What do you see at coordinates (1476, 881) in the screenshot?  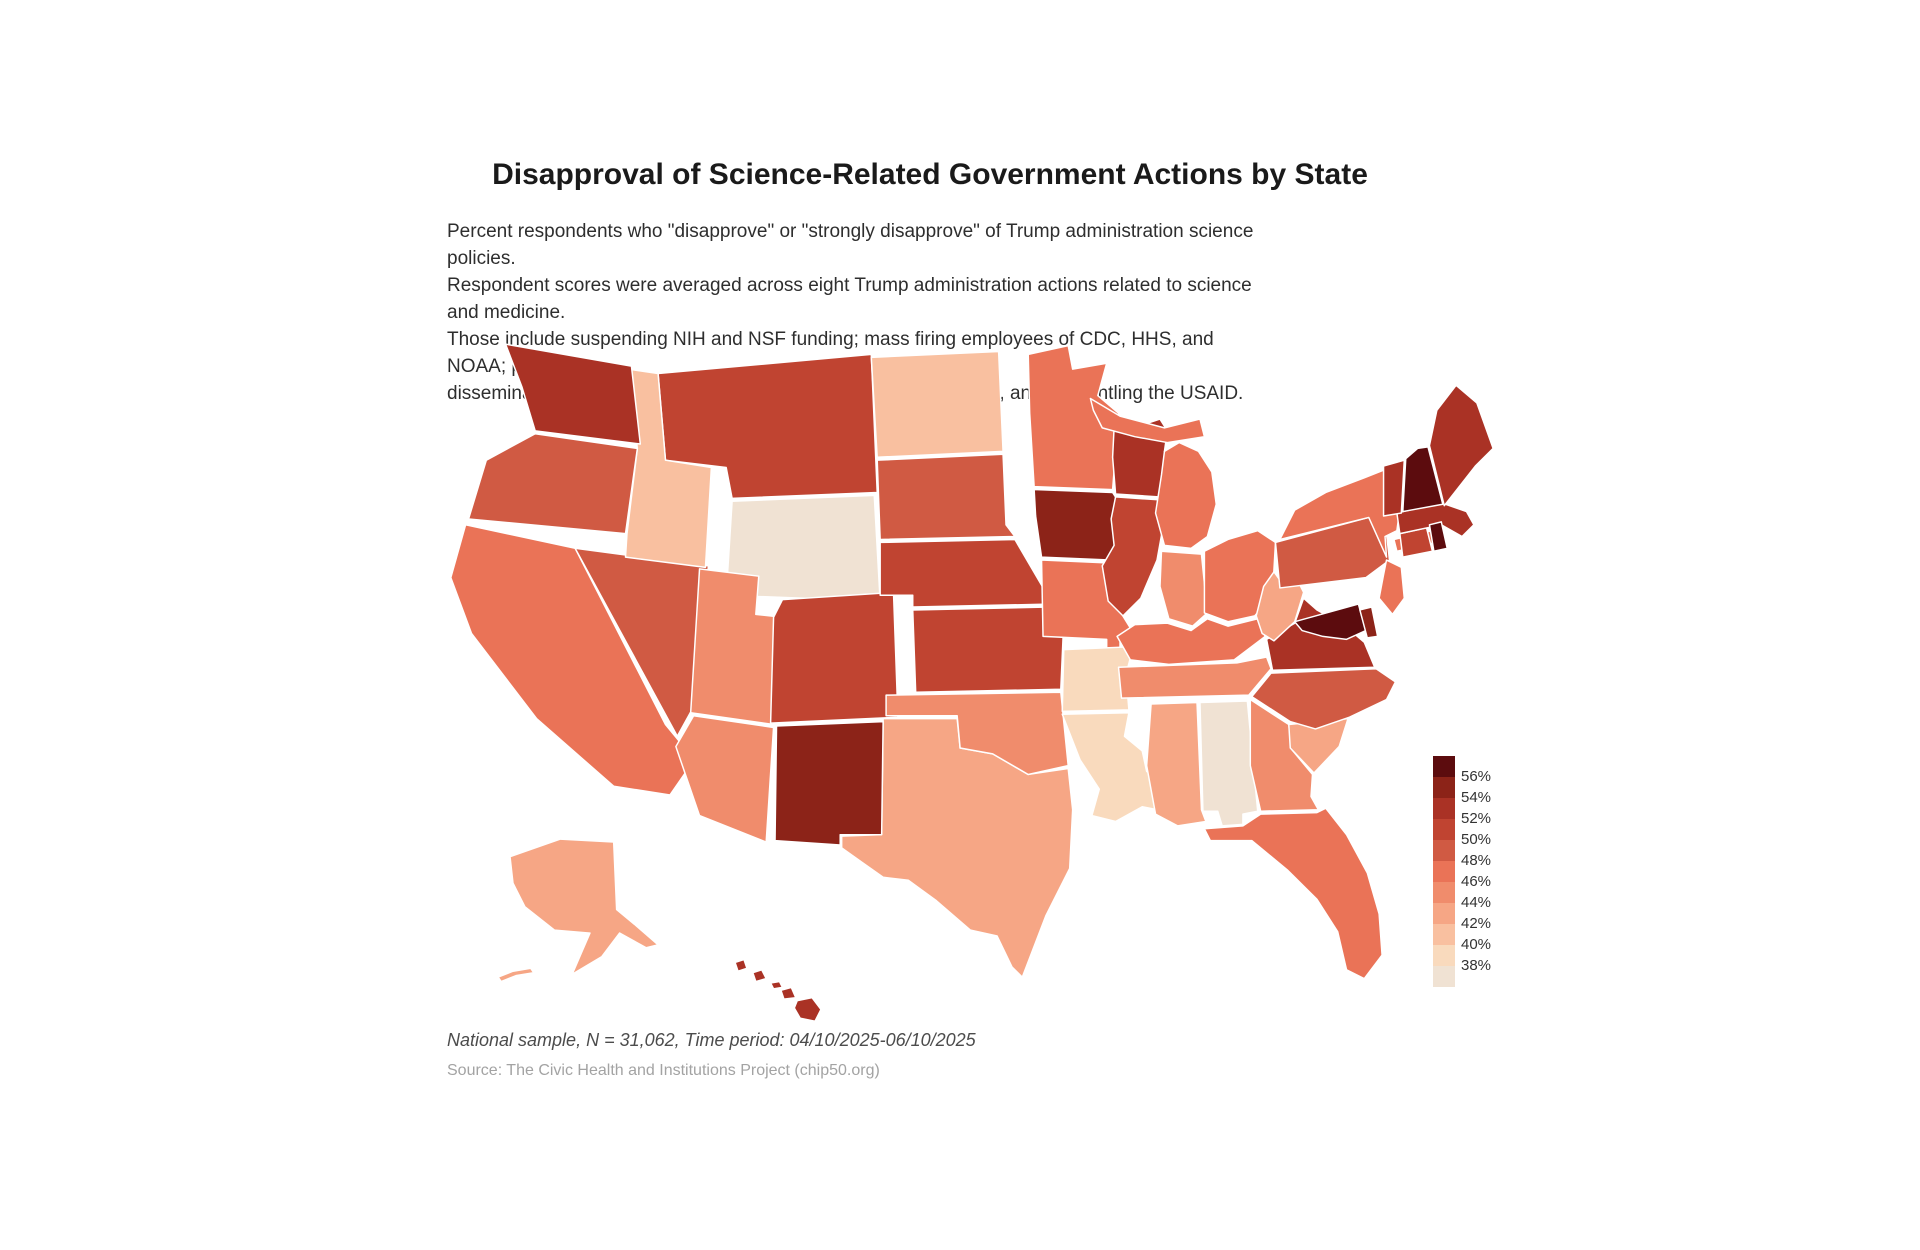 I see `legend-label-46: 46%` at bounding box center [1476, 881].